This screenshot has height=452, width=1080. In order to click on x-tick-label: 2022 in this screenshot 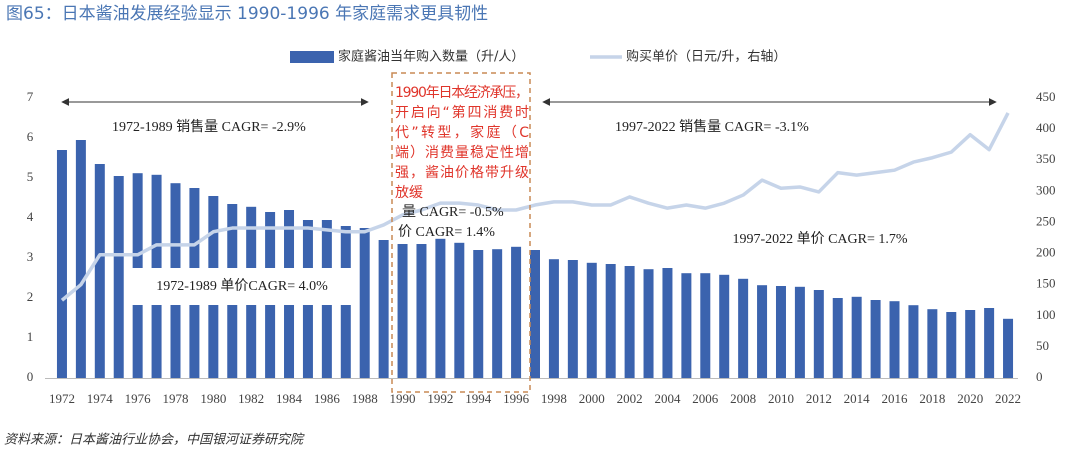, I will do `click(1008, 398)`.